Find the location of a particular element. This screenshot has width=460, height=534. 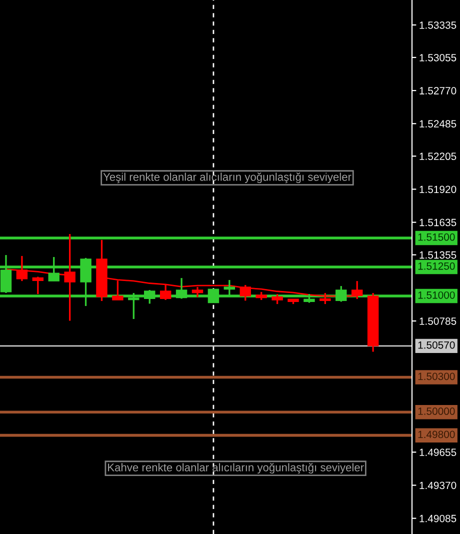

annotation: Yeşil renkte olanlar alıcıların yoğunlaştığı seviyeler is located at coordinates (227, 178).